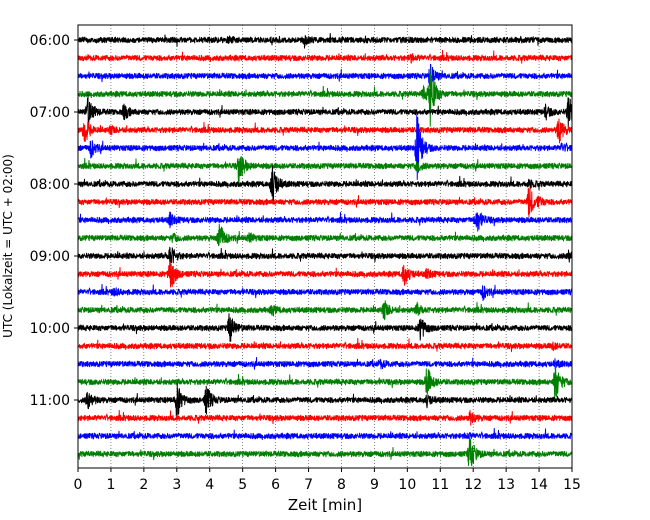  What do you see at coordinates (50, 185) in the screenshot?
I see `y-tick-label: 08:00` at bounding box center [50, 185].